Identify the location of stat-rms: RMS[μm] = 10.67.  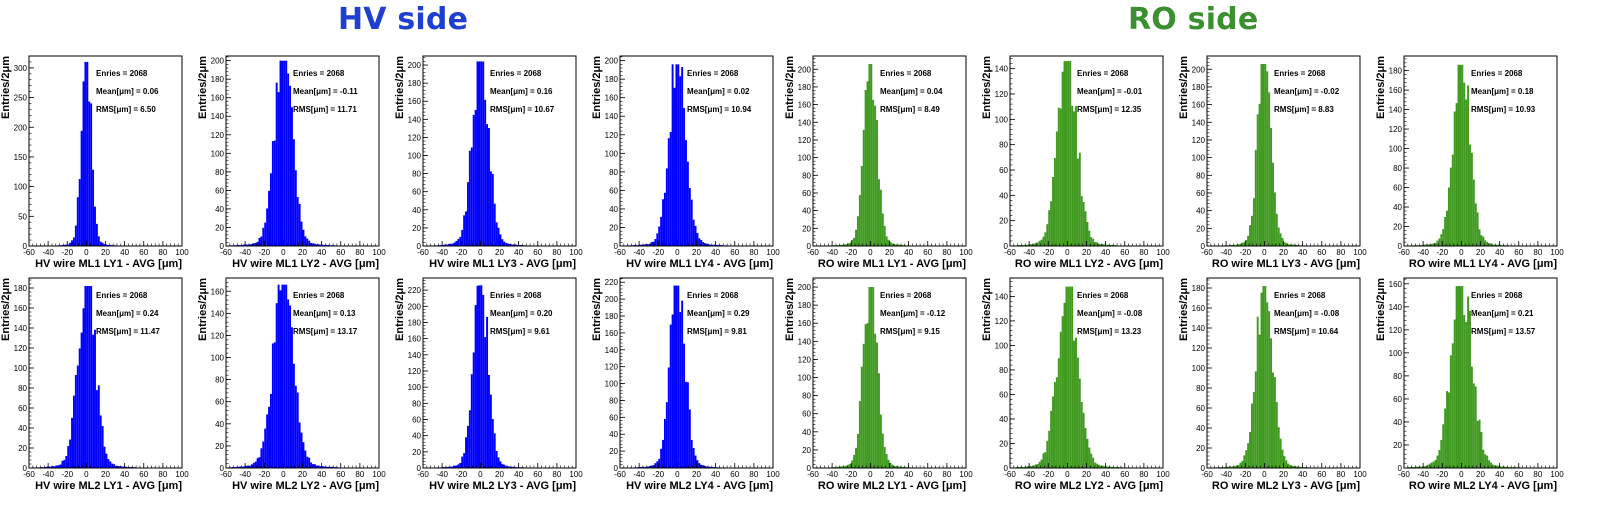
(522, 109).